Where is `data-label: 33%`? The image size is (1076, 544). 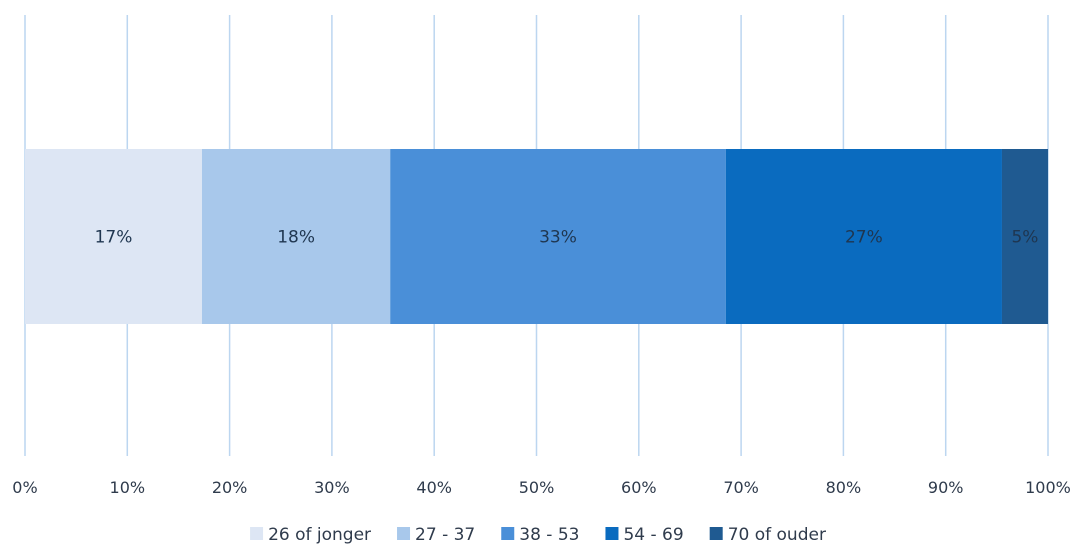 data-label: 33% is located at coordinates (558, 238).